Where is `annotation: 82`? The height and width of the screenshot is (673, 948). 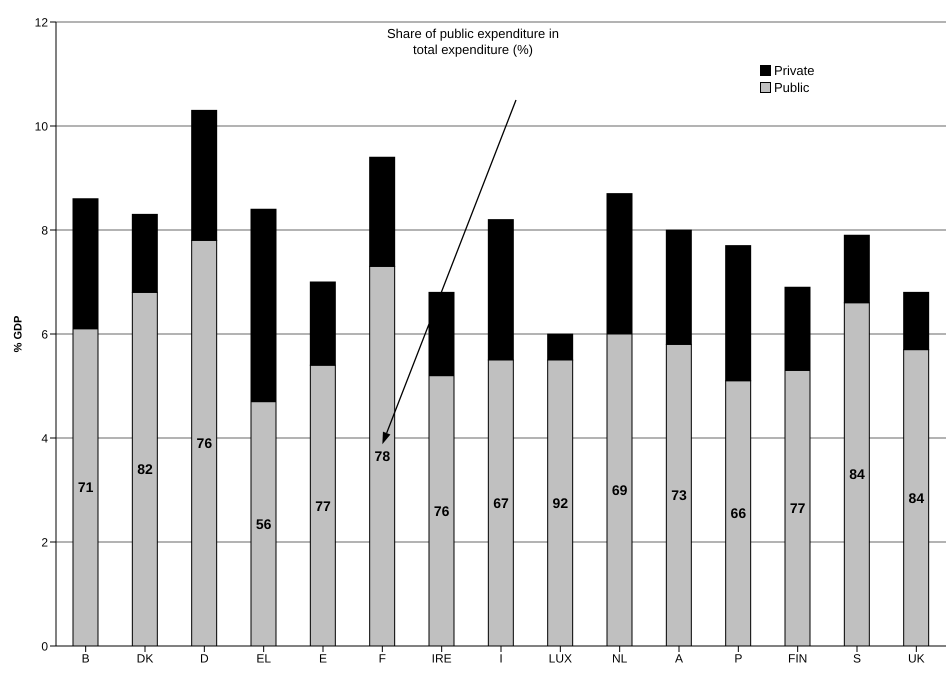 annotation: 82 is located at coordinates (145, 469).